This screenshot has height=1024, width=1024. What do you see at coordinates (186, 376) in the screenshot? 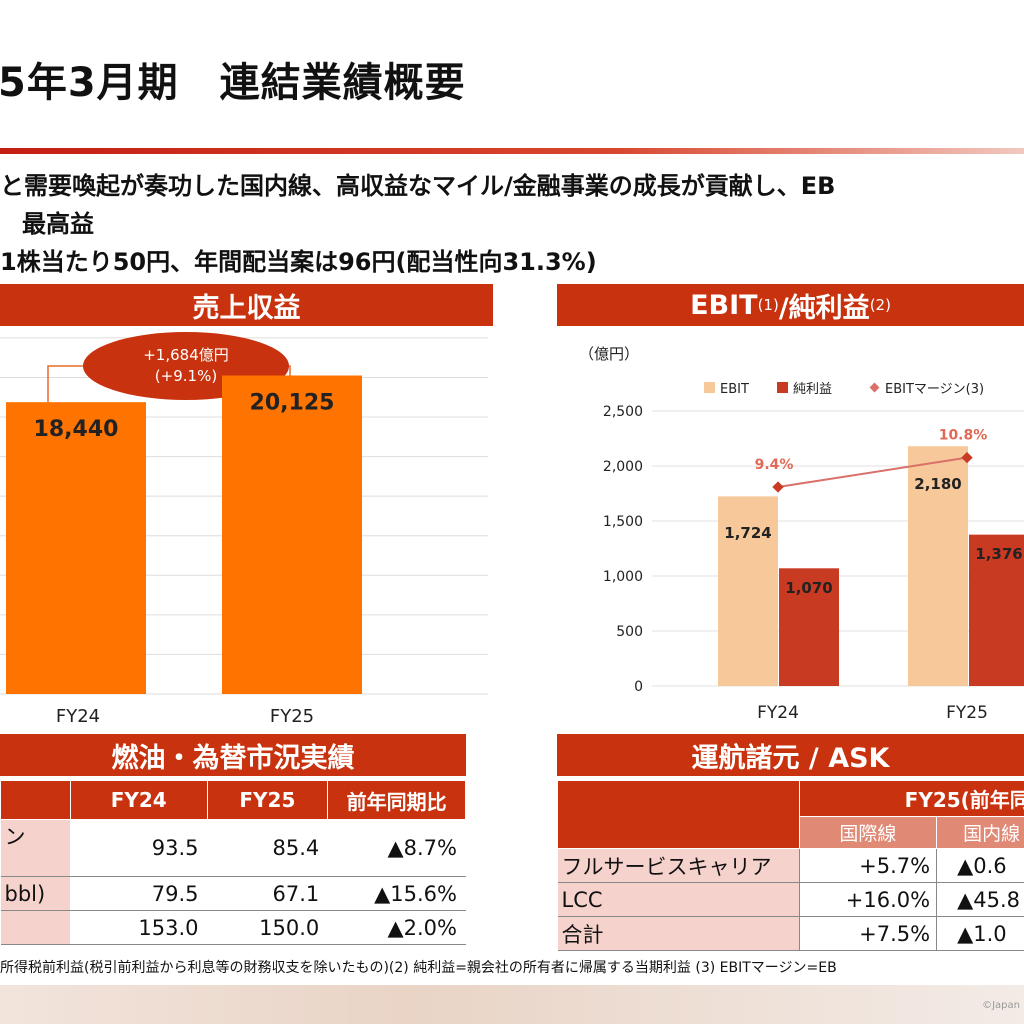
I see `revenue-callout-line2: (+9.1%)` at bounding box center [186, 376].